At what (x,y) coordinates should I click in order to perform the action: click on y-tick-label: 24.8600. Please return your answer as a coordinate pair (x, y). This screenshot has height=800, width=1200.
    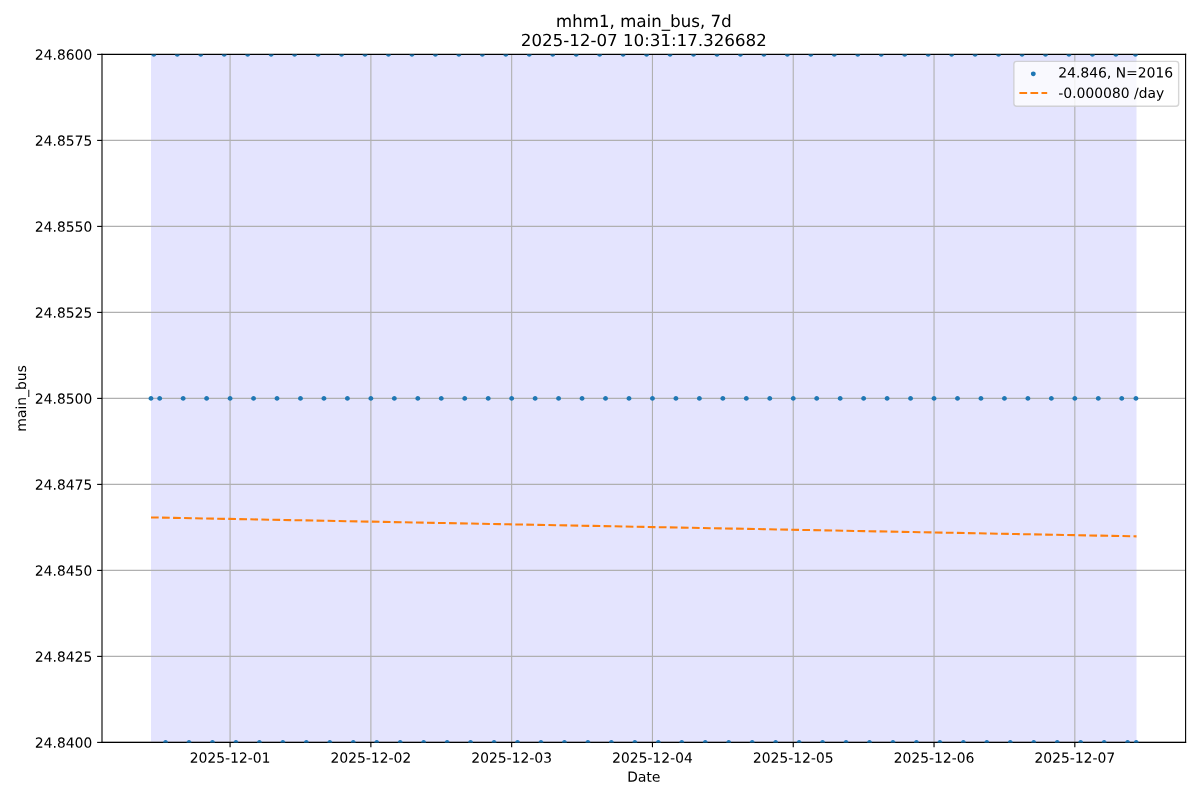
    Looking at the image, I should click on (63, 54).